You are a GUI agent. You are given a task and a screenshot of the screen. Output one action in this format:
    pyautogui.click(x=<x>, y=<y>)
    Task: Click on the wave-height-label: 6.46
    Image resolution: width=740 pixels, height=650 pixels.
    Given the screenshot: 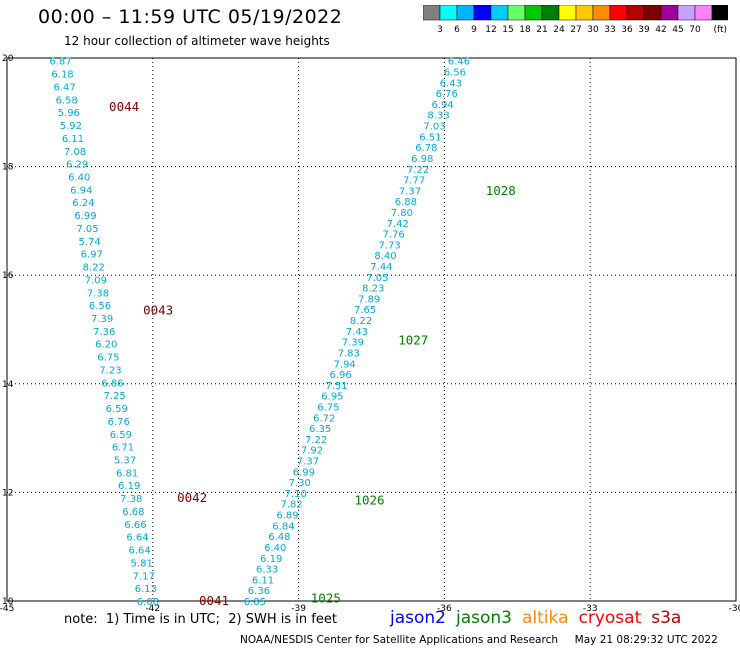 What is the action you would take?
    pyautogui.click(x=459, y=62)
    